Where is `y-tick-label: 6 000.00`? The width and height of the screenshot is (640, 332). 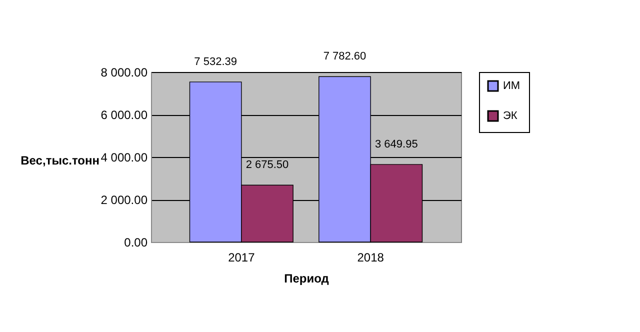 y-tick-label: 6 000.00 is located at coordinates (124, 115).